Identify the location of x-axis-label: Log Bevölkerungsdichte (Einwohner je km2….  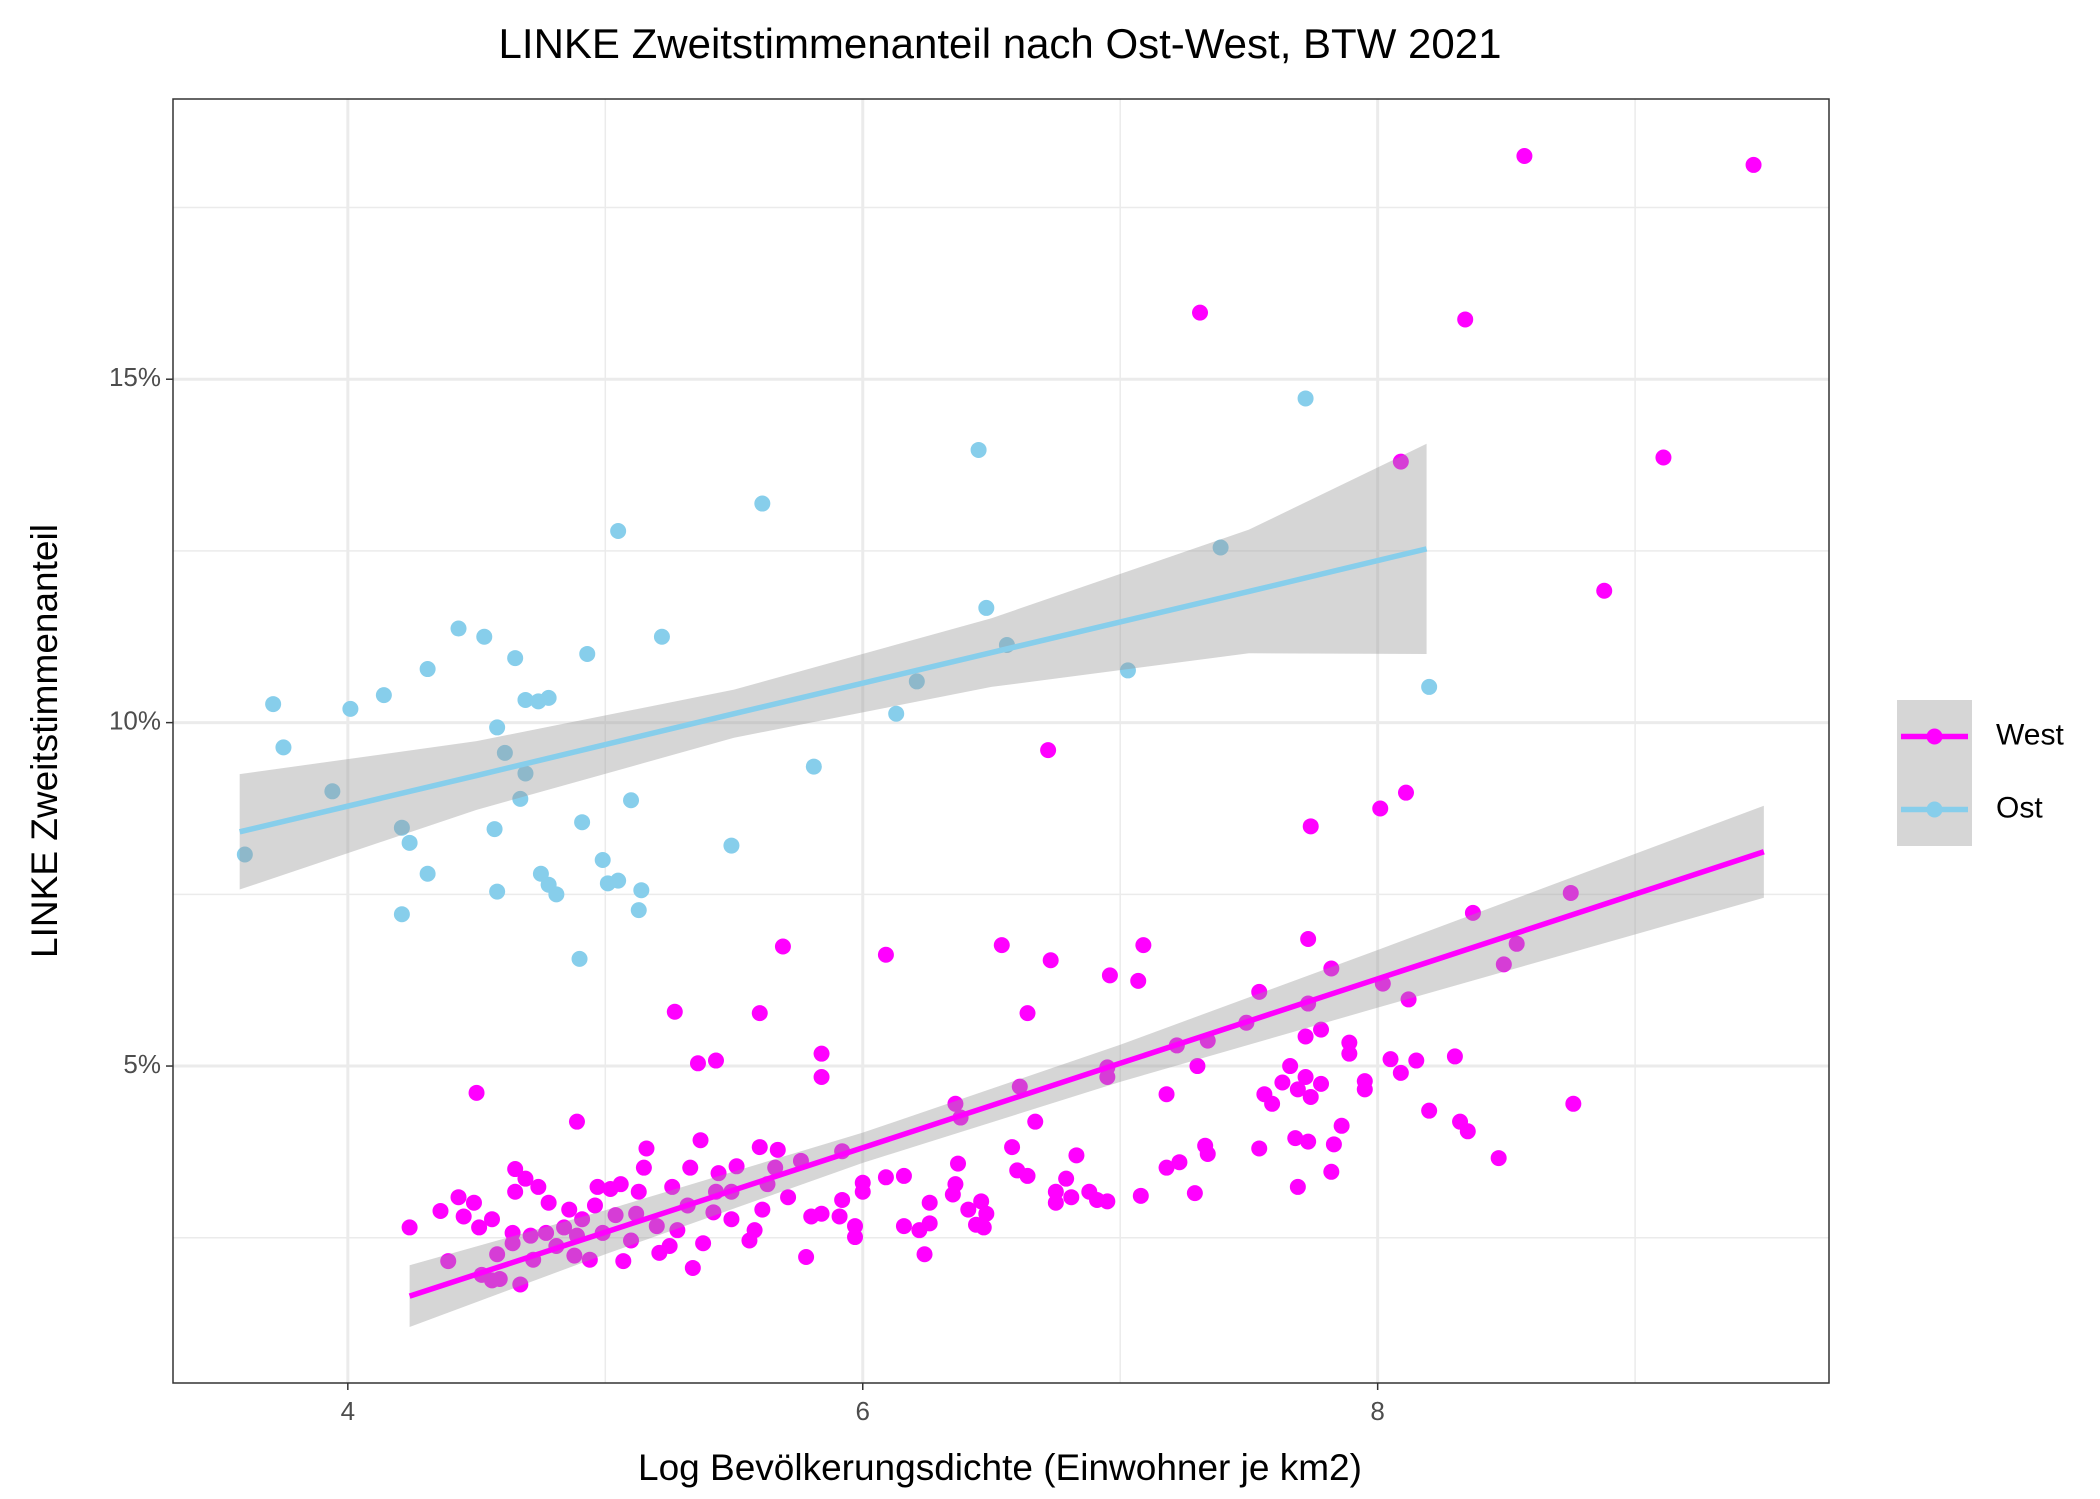
(1000, 1467).